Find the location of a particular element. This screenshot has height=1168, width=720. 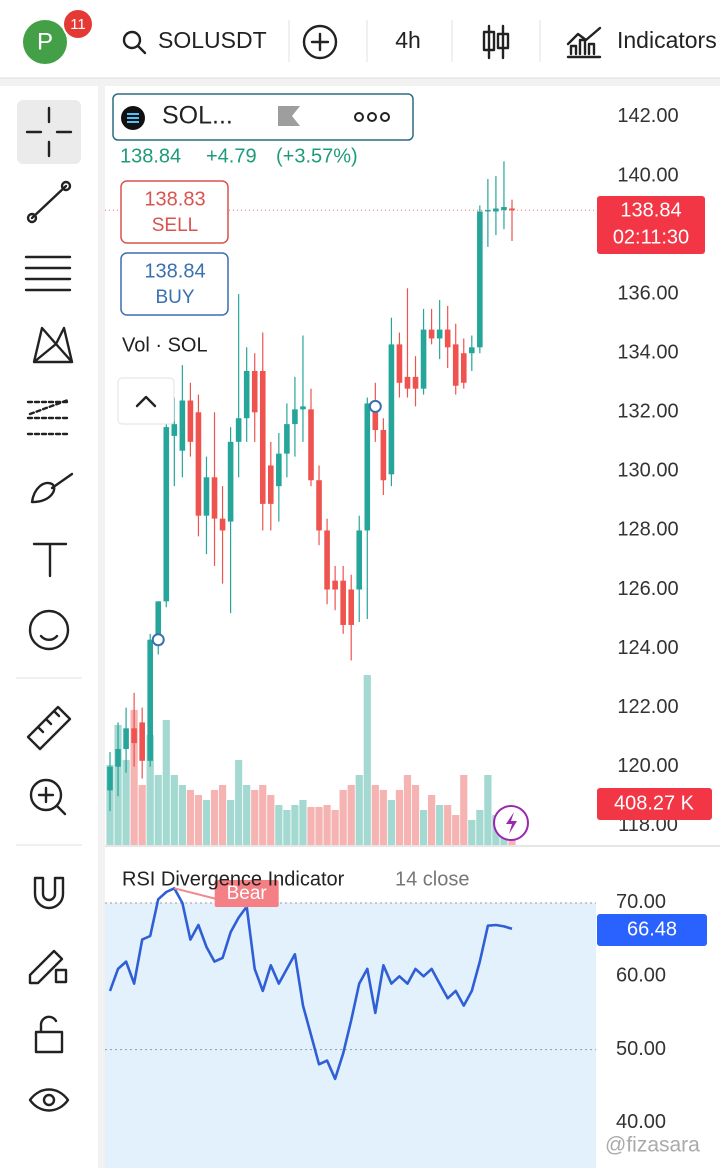

rsi-subtitle: 14 close is located at coordinates (432, 879).